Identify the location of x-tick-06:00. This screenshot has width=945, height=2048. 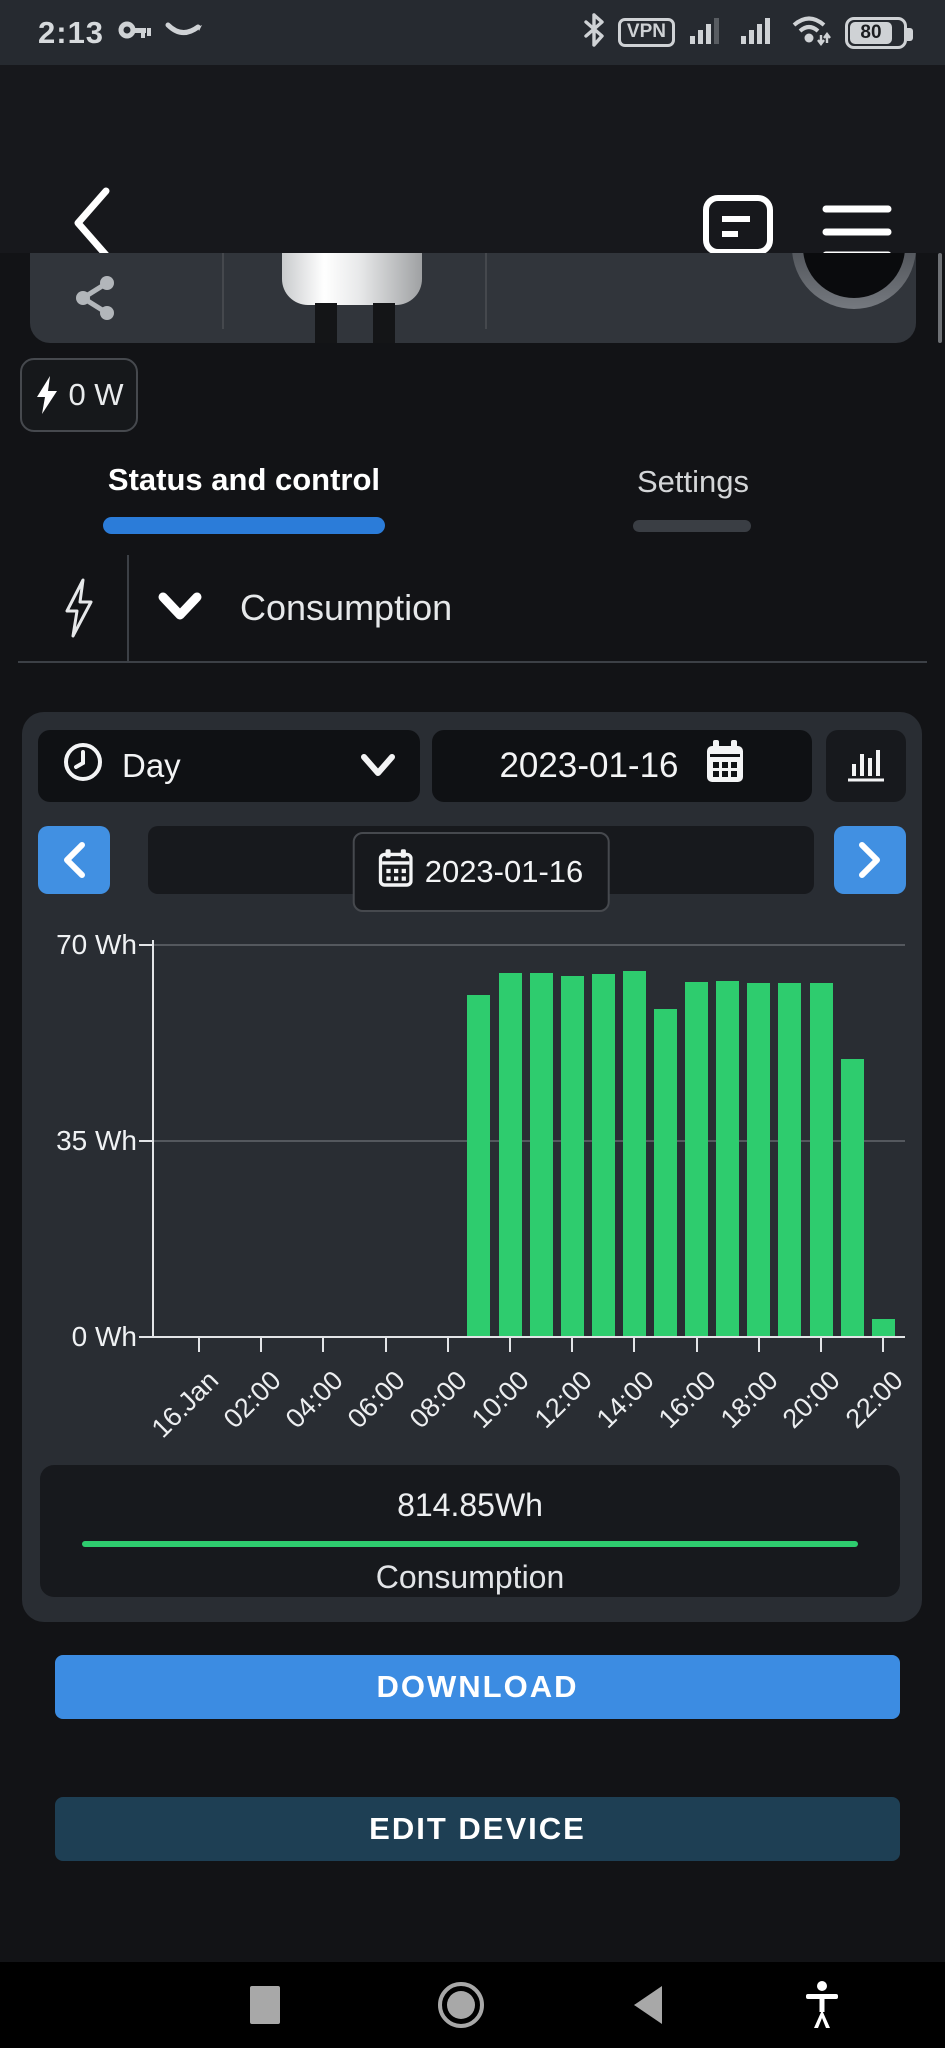
(385, 1344).